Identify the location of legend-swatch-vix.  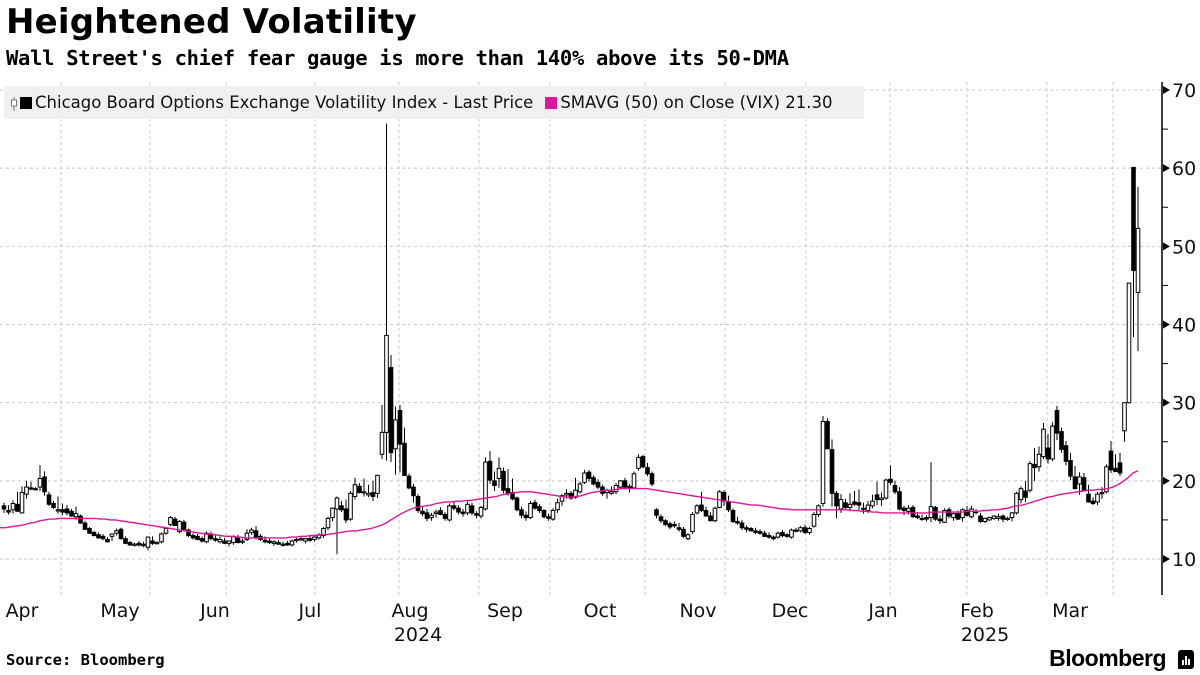
(26, 102).